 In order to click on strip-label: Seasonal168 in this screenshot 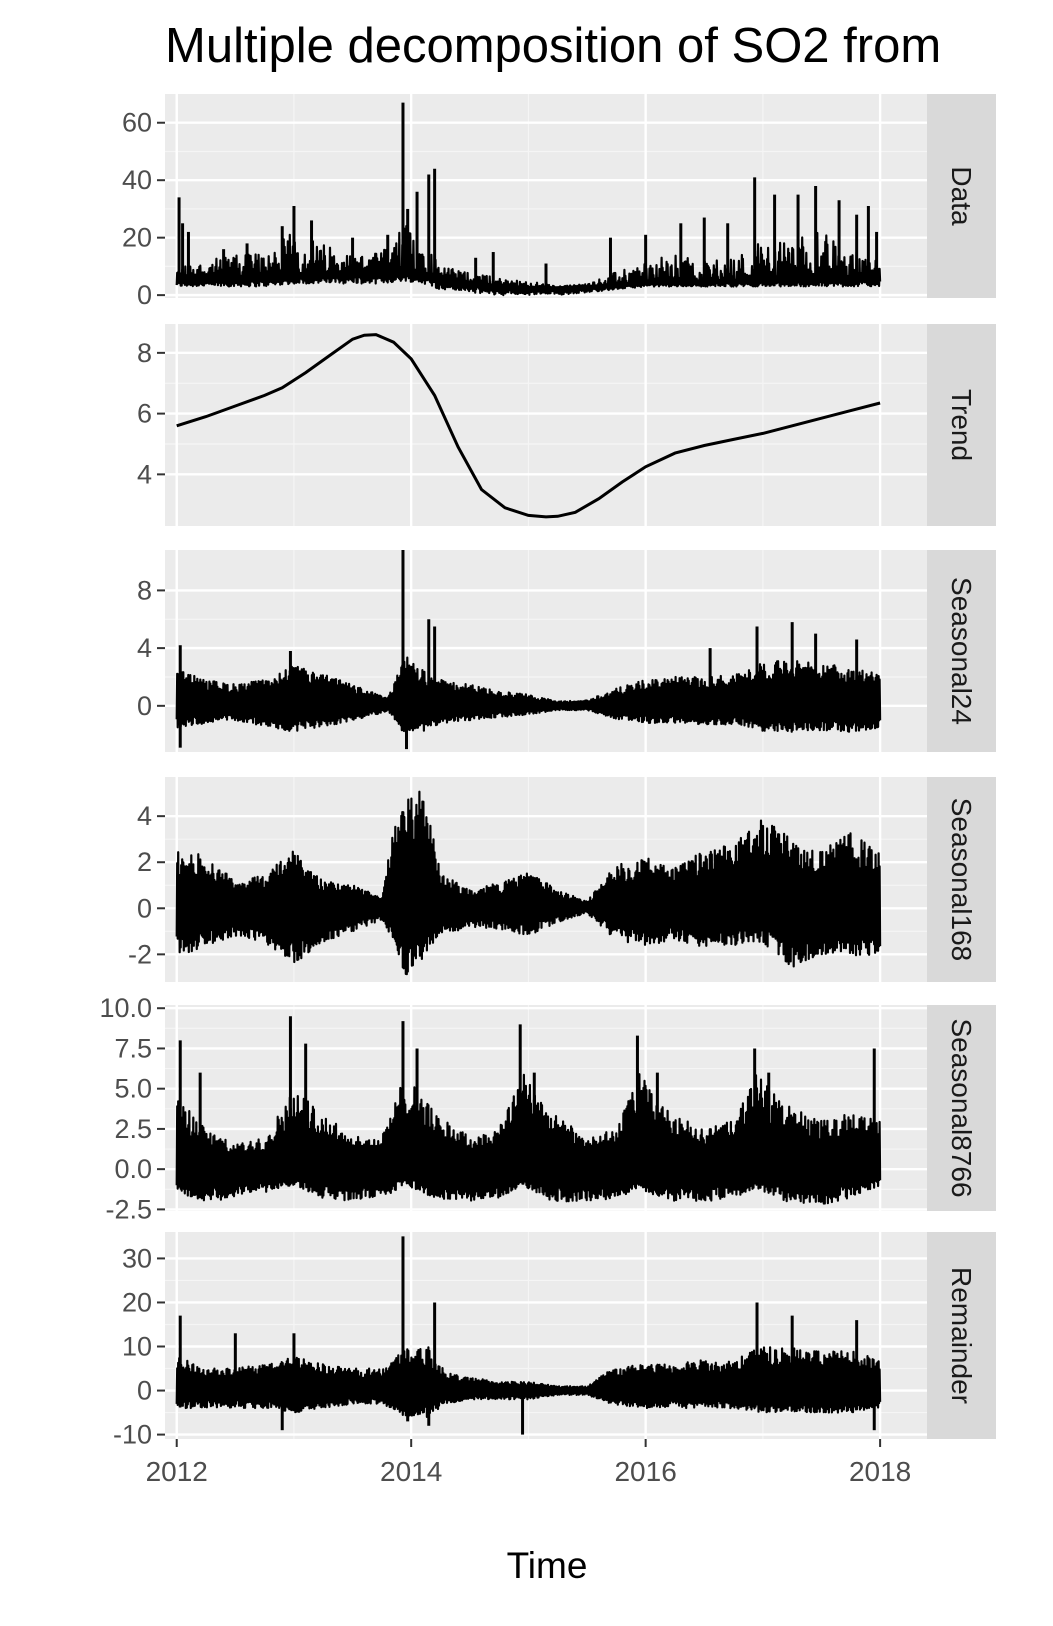, I will do `click(961, 879)`.